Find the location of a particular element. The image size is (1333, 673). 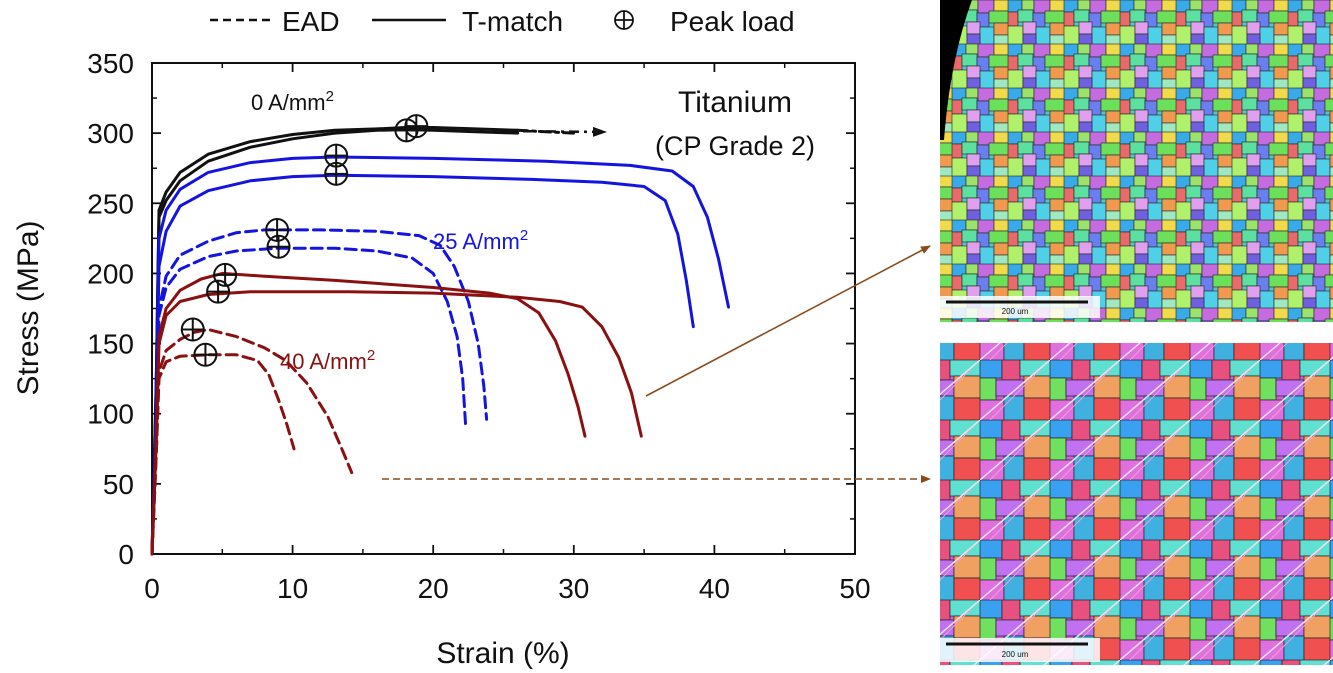

x-tick-label: 0 is located at coordinates (152, 588).